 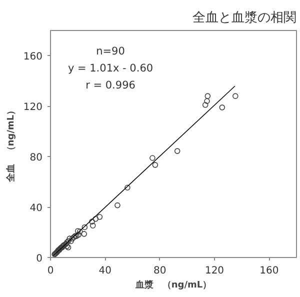 What do you see at coordinates (33, 57) in the screenshot?
I see `y-tick-label: 160` at bounding box center [33, 57].